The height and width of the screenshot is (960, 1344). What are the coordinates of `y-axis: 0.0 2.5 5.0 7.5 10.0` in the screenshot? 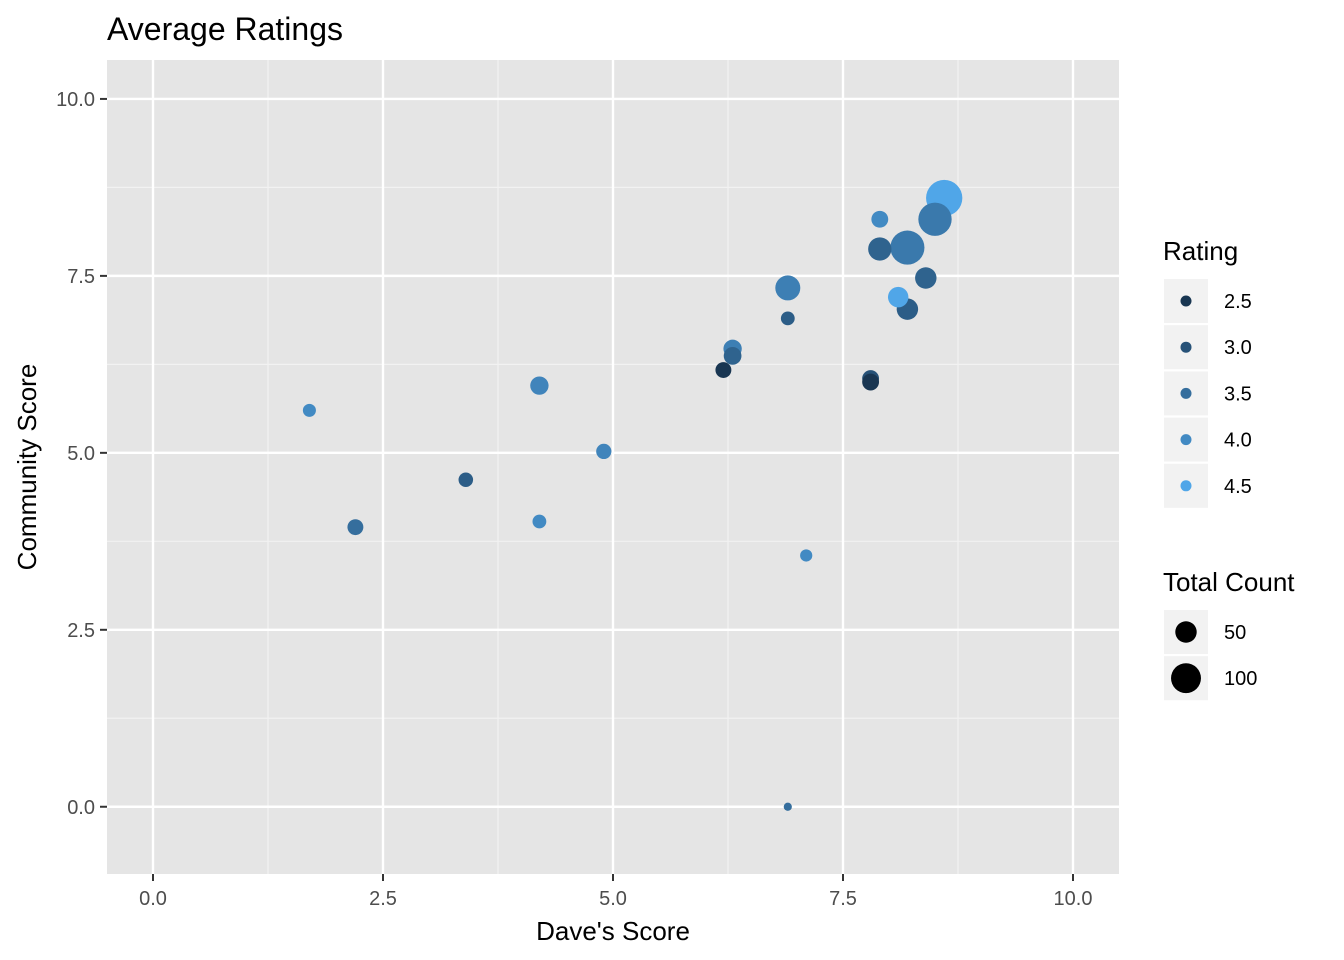 It's located at (81, 454).